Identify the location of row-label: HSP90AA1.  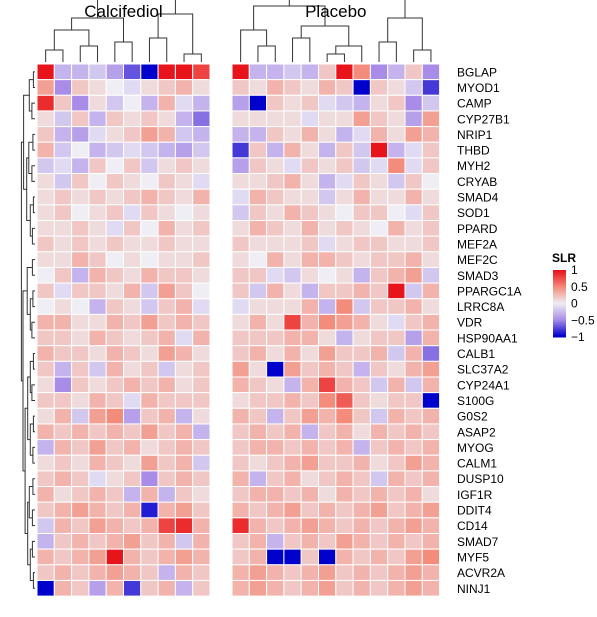
(487, 338).